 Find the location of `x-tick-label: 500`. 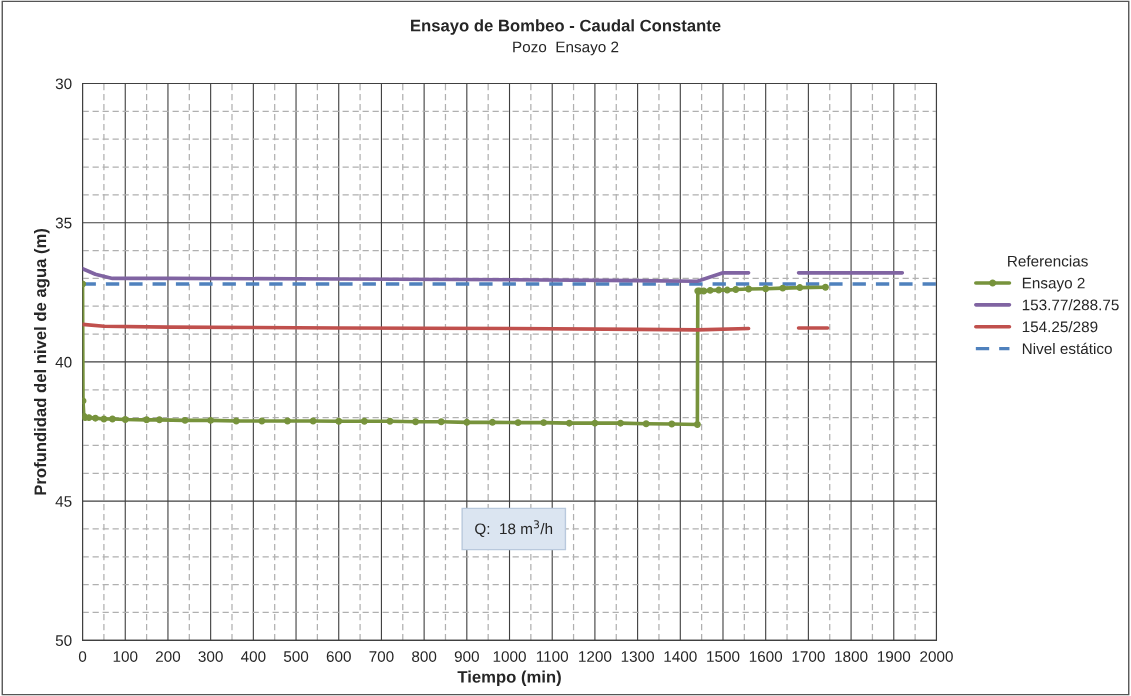

x-tick-label: 500 is located at coordinates (296, 656).